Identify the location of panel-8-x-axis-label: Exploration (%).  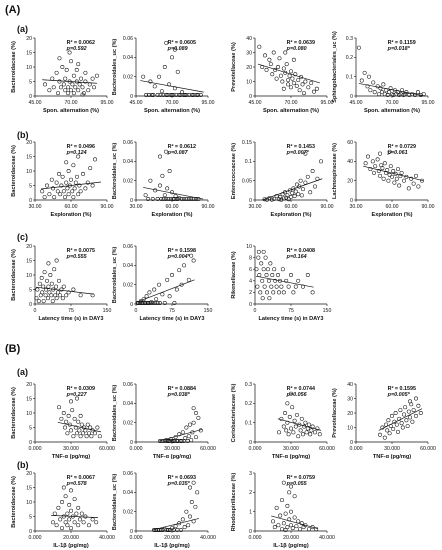
(391, 215).